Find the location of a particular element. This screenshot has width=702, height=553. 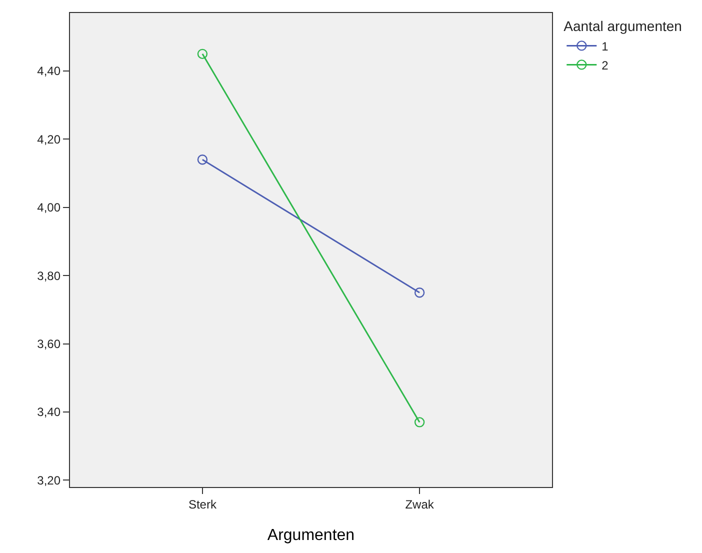

x-axis-title: Argumenten is located at coordinates (311, 535).